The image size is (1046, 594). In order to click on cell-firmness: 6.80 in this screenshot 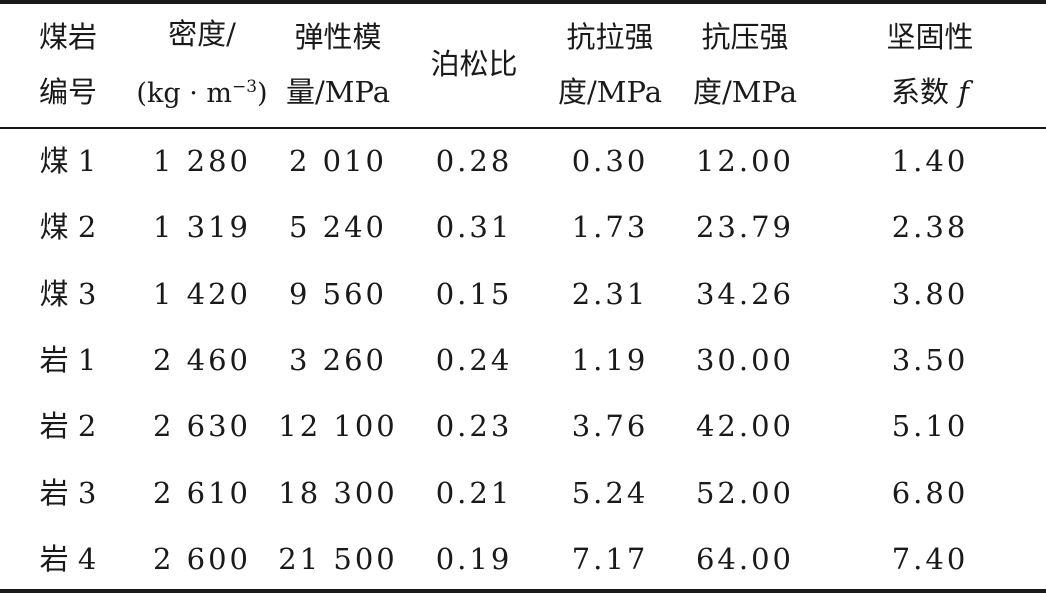, I will do `click(930, 493)`.